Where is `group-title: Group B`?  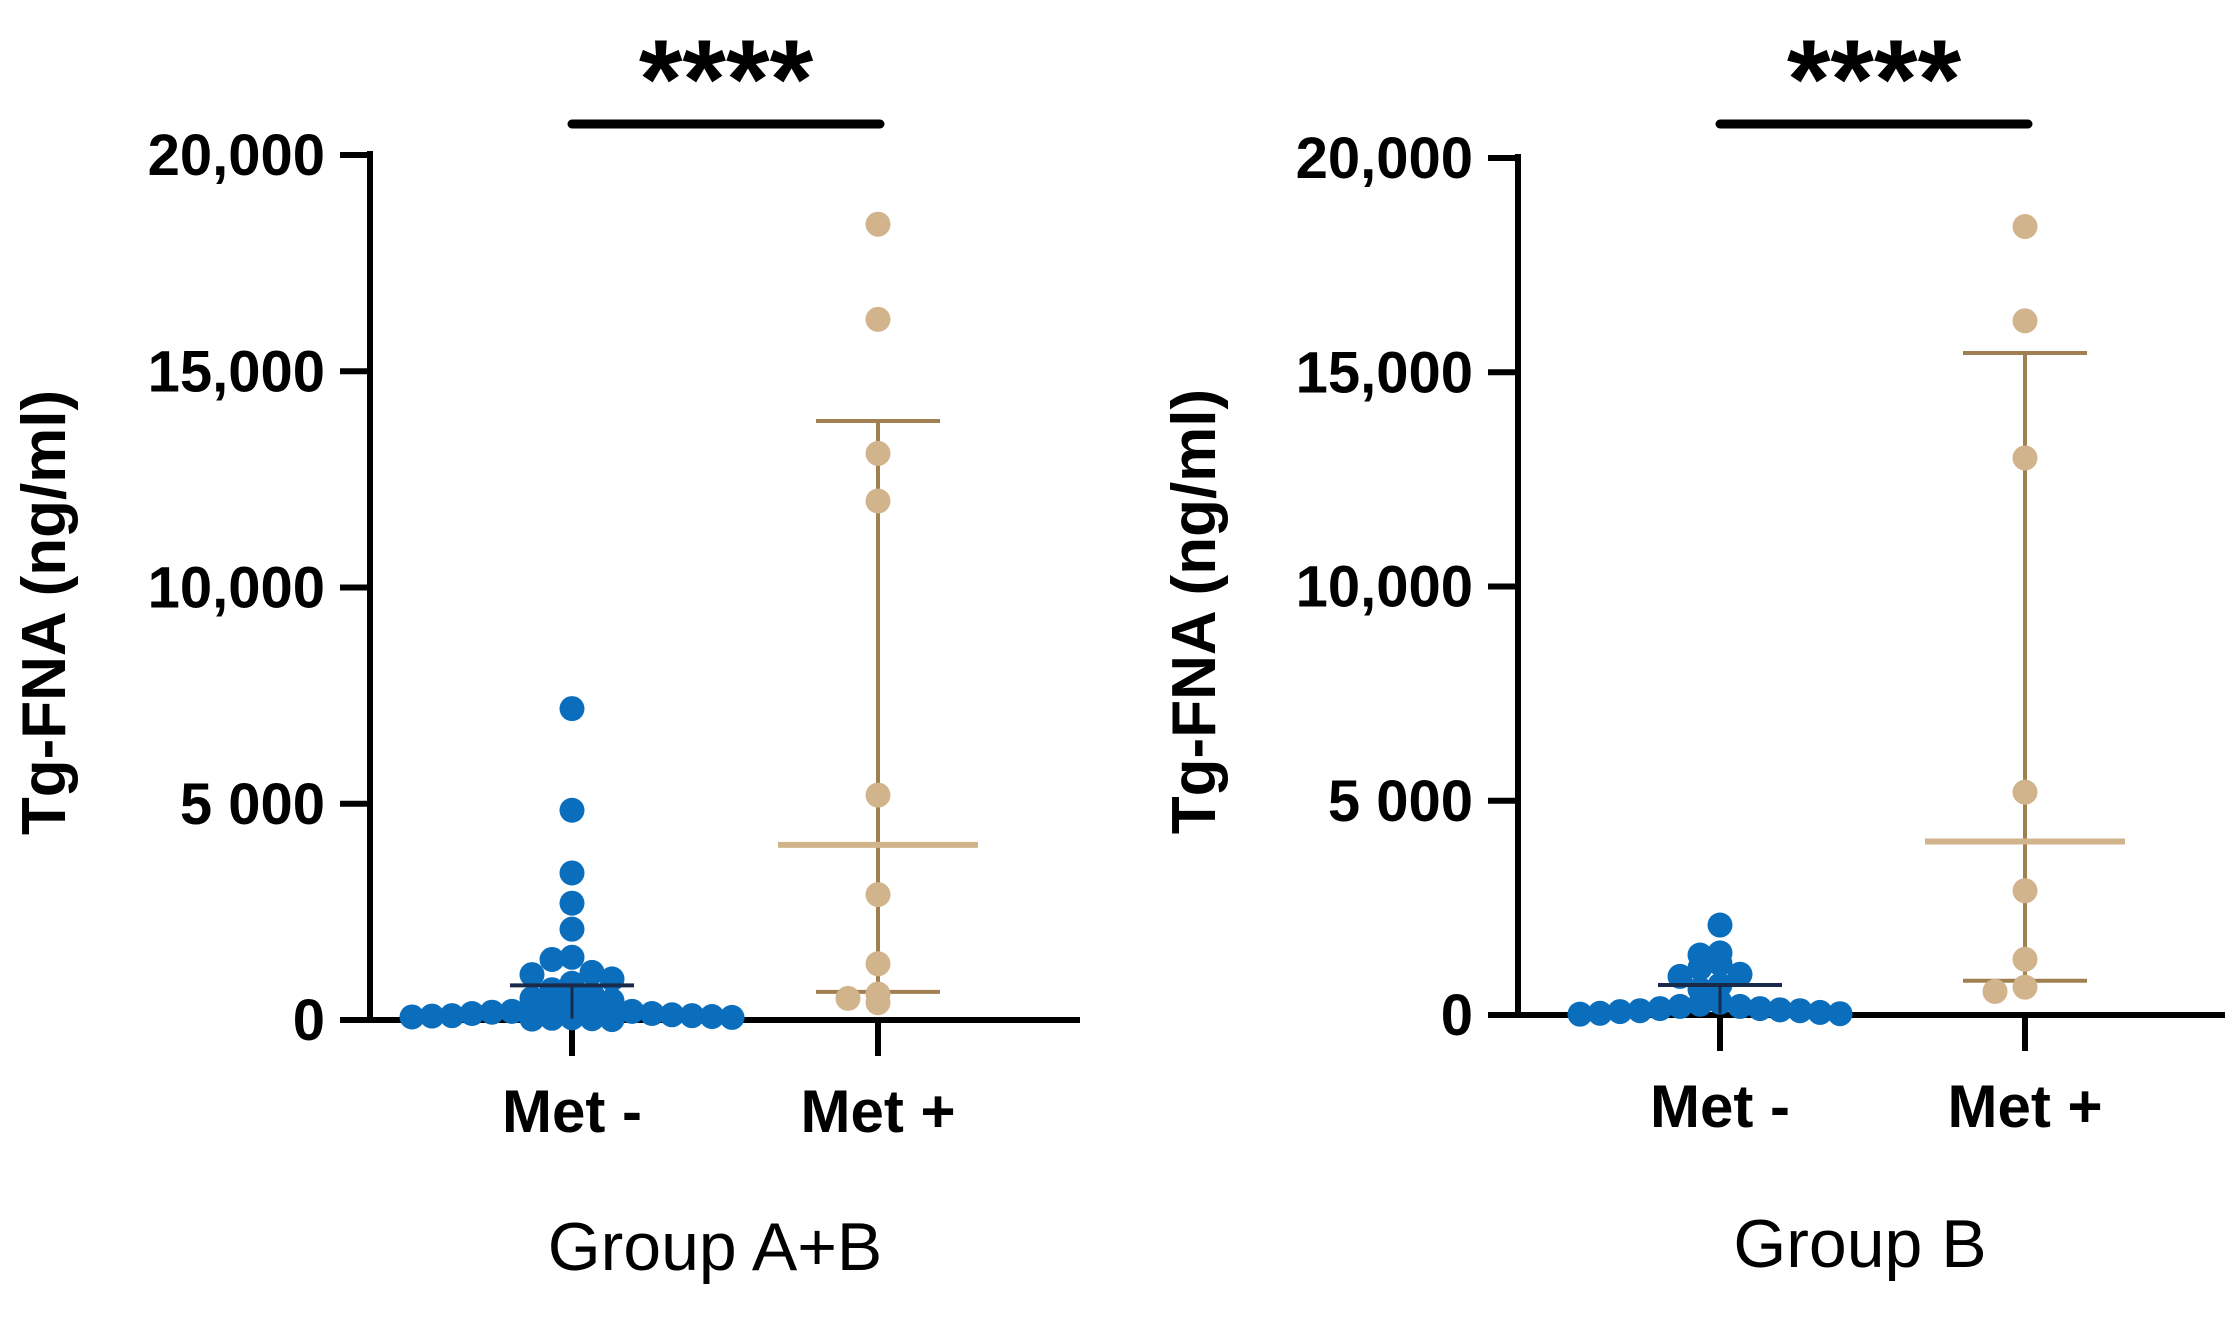 group-title: Group B is located at coordinates (1859, 1244).